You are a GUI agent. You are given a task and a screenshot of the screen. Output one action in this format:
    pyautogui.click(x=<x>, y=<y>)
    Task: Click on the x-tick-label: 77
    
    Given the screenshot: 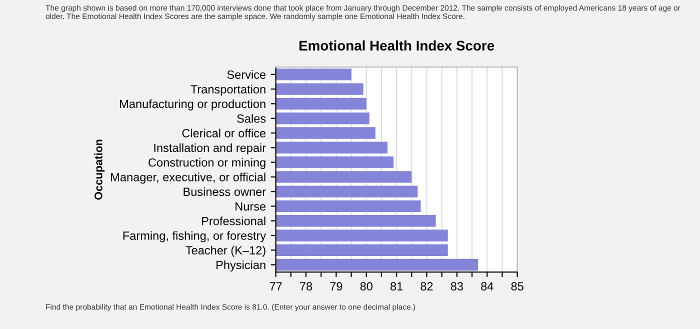 What is the action you would take?
    pyautogui.click(x=276, y=286)
    